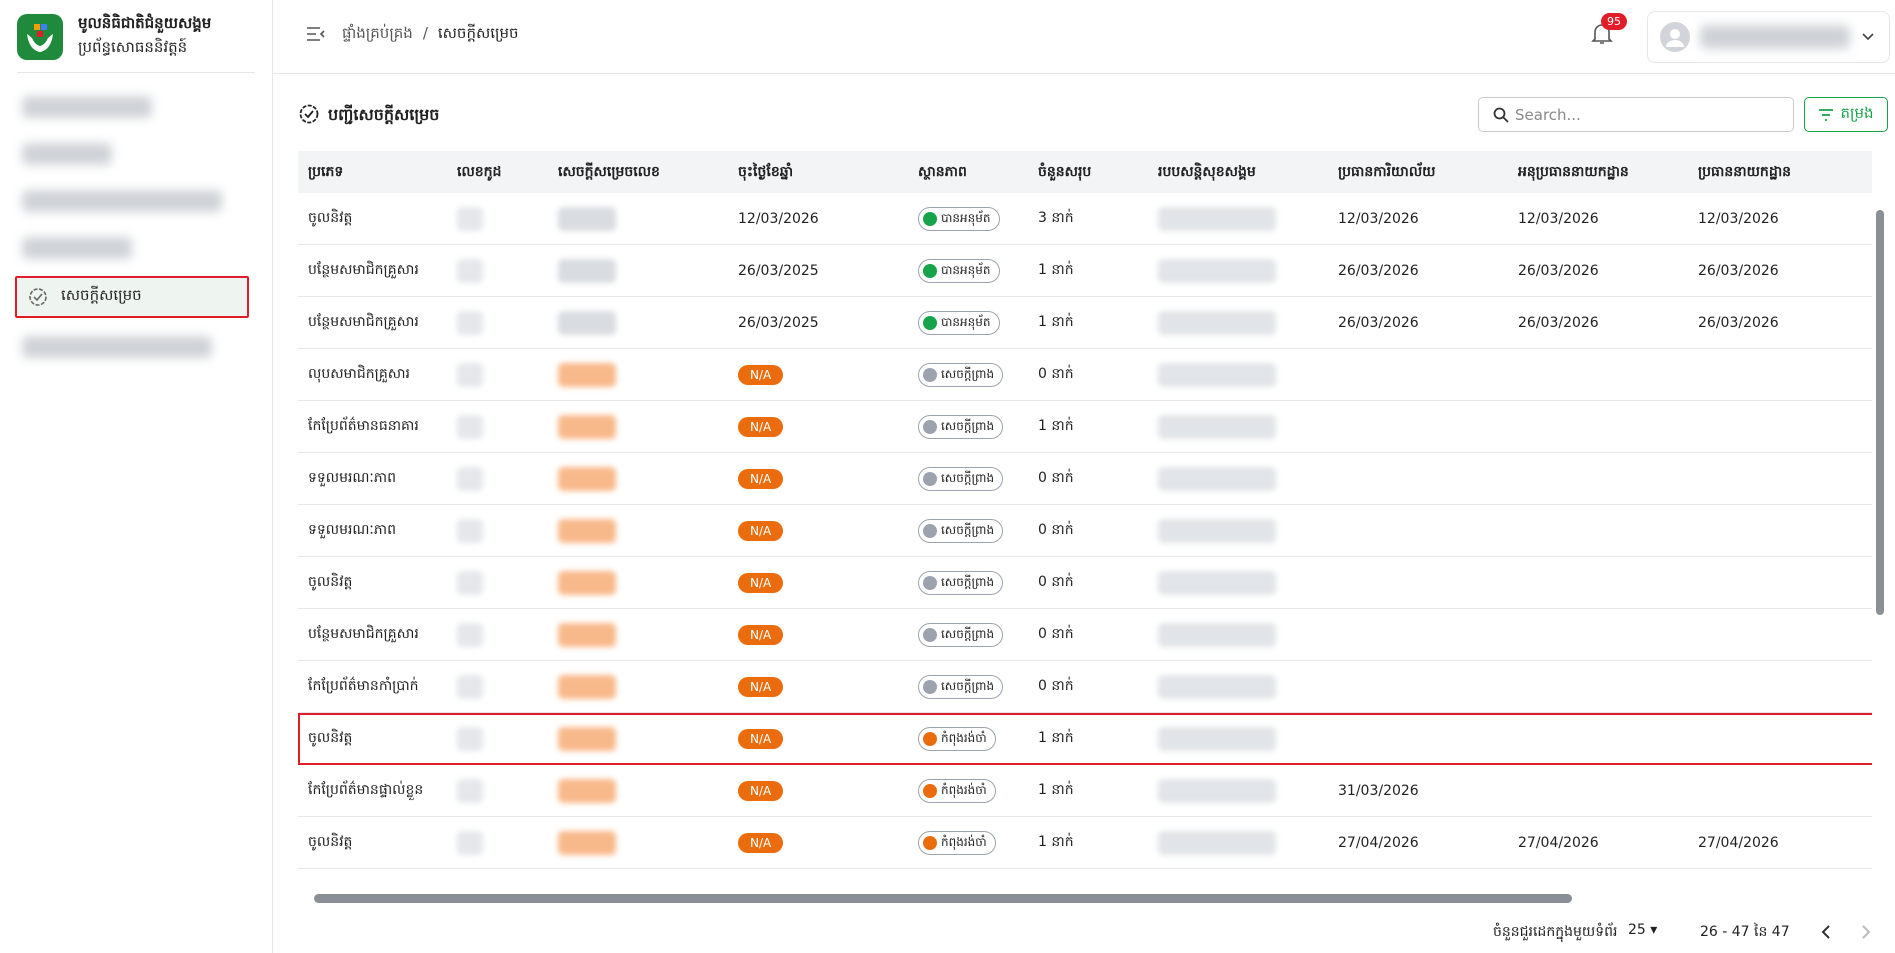 The width and height of the screenshot is (1895, 953). I want to click on deputy-director-cell: 12/03/2026, so click(1558, 218).